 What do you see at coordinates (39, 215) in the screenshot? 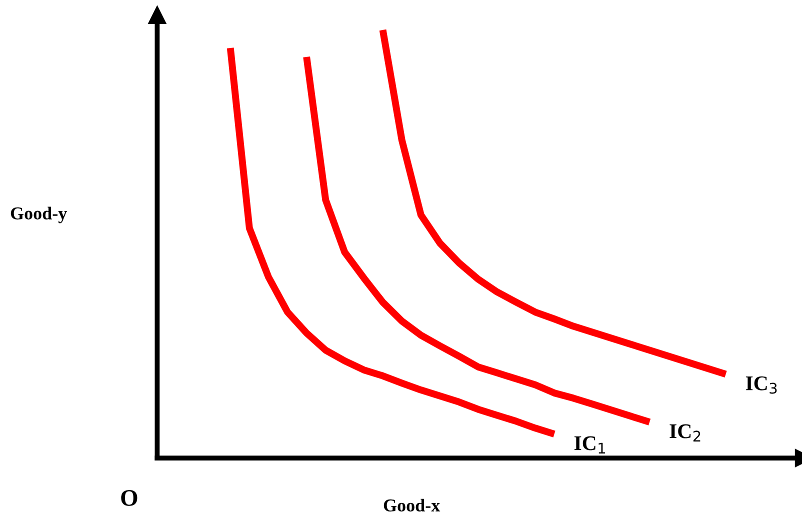
I see `text: Good-y` at bounding box center [39, 215].